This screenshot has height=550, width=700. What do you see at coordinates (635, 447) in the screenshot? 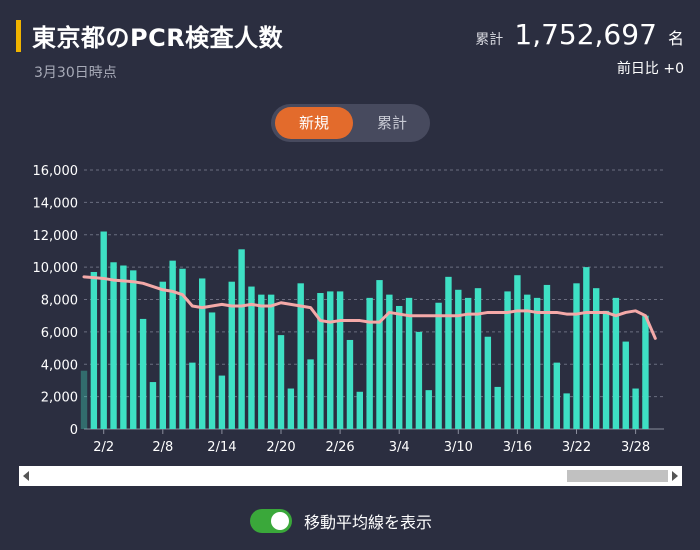
I see `x-tick-label: 3/28` at bounding box center [635, 447].